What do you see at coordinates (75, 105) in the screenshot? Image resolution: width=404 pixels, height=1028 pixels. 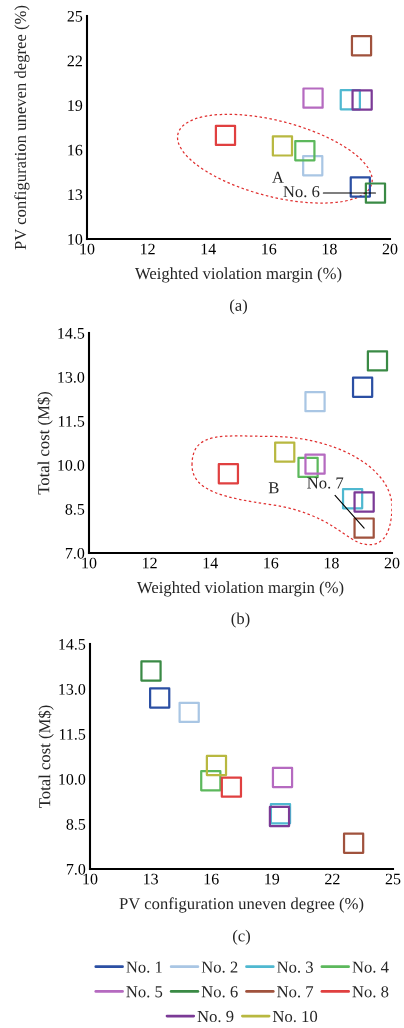 I see `y-tick-label: 19` at bounding box center [75, 105].